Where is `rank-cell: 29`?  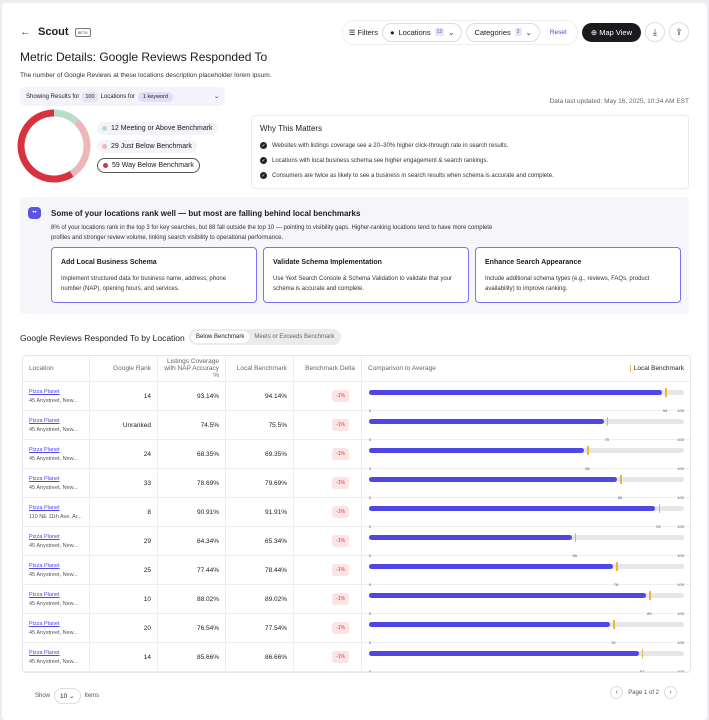 rank-cell: 29 is located at coordinates (124, 541).